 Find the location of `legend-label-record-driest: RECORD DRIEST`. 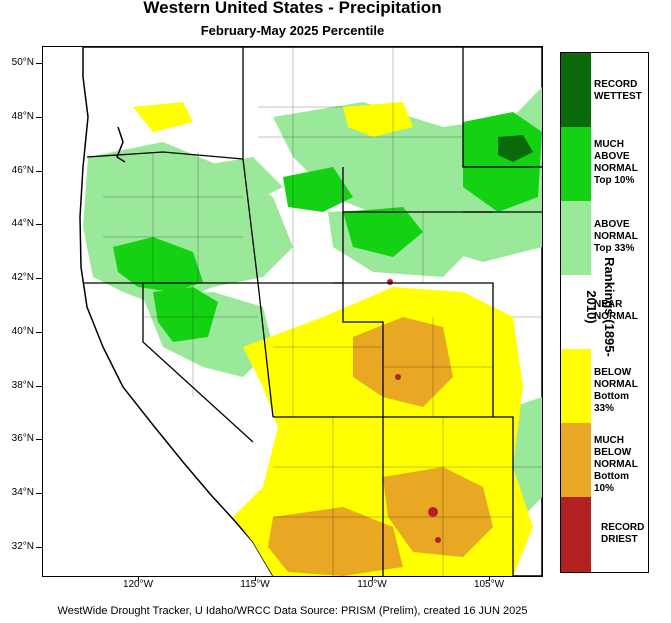

legend-label-record-driest: RECORD DRIEST is located at coordinates (623, 533).